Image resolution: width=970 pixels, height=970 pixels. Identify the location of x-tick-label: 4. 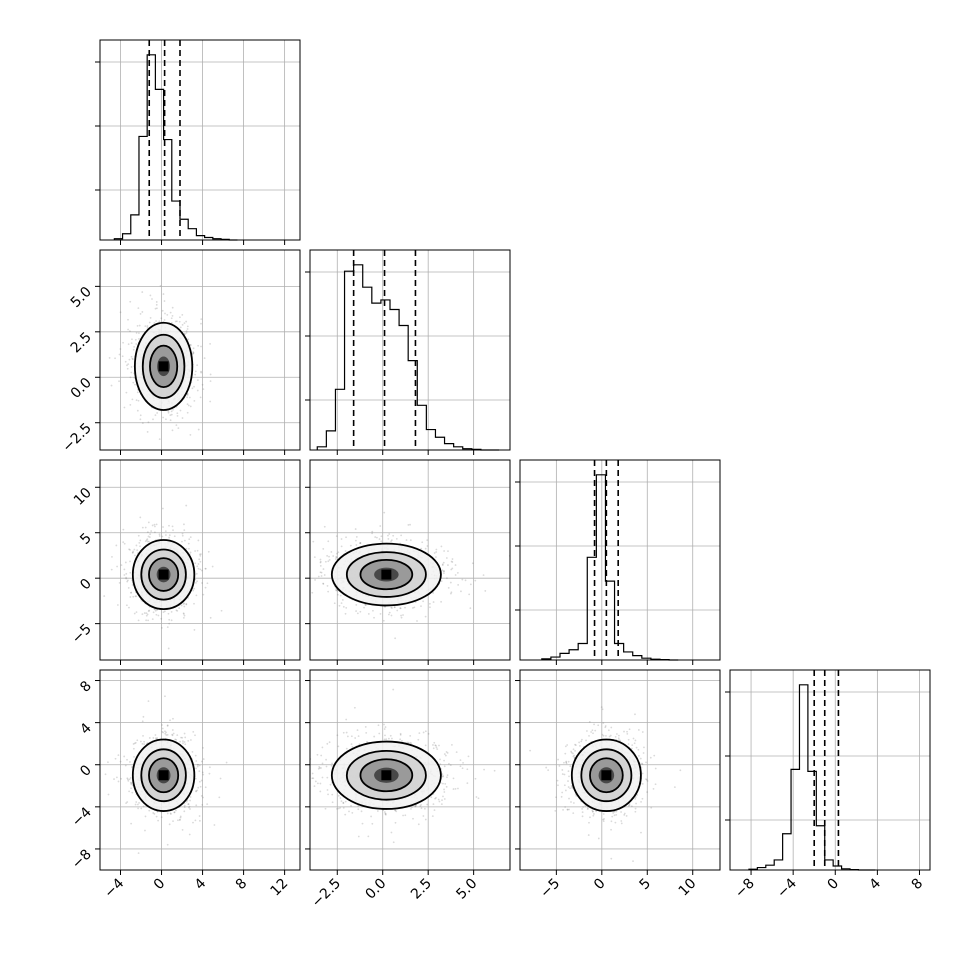
(201, 884).